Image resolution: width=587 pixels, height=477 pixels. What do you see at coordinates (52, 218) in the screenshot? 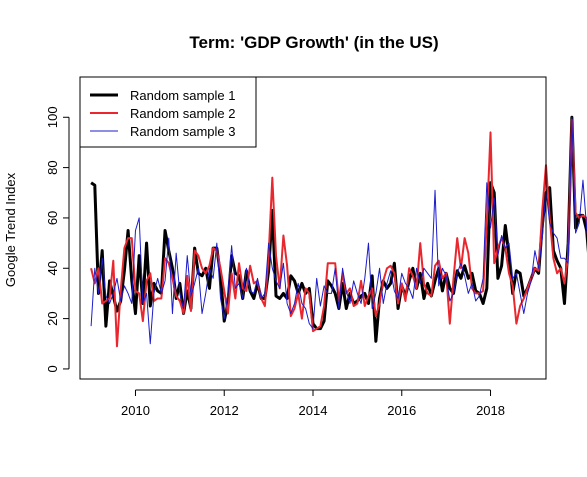
I see `y-tick-label: 60` at bounding box center [52, 218].